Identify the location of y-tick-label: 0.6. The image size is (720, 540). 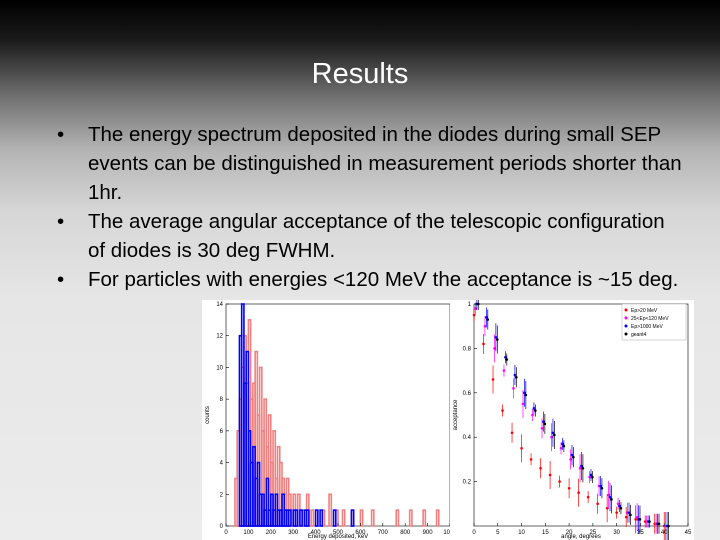
(467, 394).